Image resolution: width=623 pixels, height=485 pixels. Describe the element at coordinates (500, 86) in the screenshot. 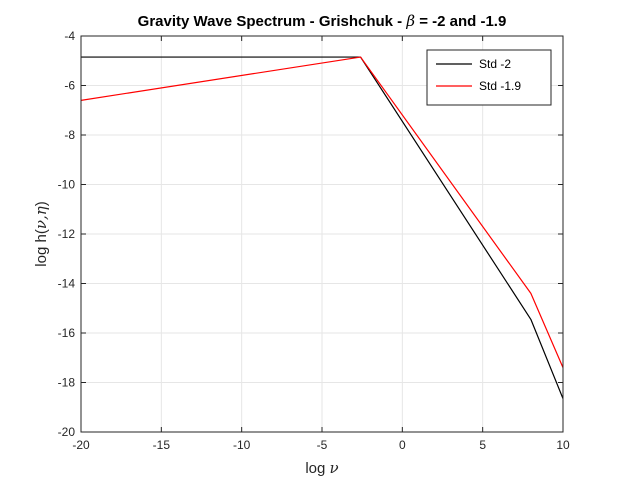

I see `legend-label-std-1.9: Std -1.9` at that location.